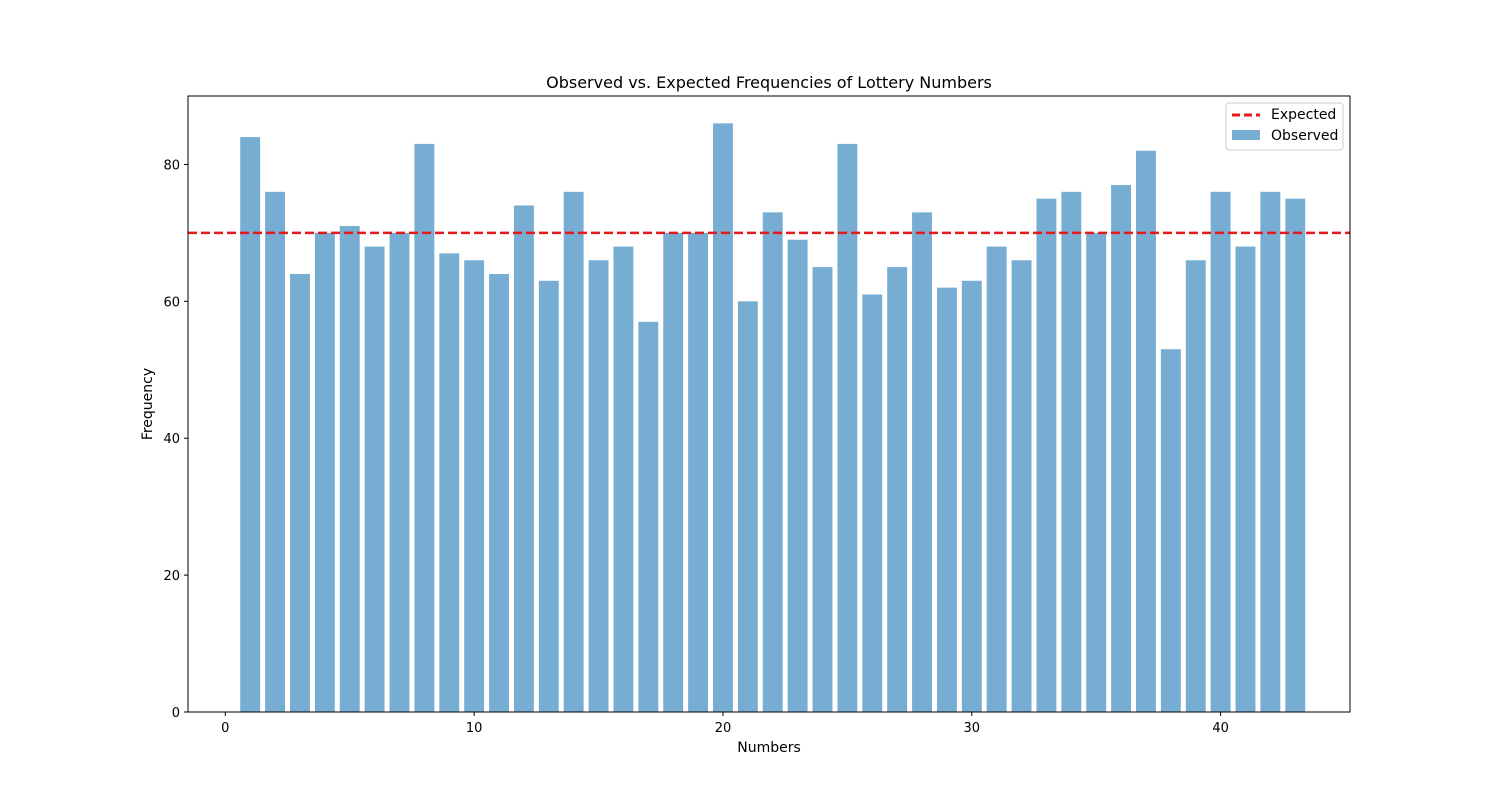  What do you see at coordinates (723, 728) in the screenshot?
I see `x-tick-label: 20` at bounding box center [723, 728].